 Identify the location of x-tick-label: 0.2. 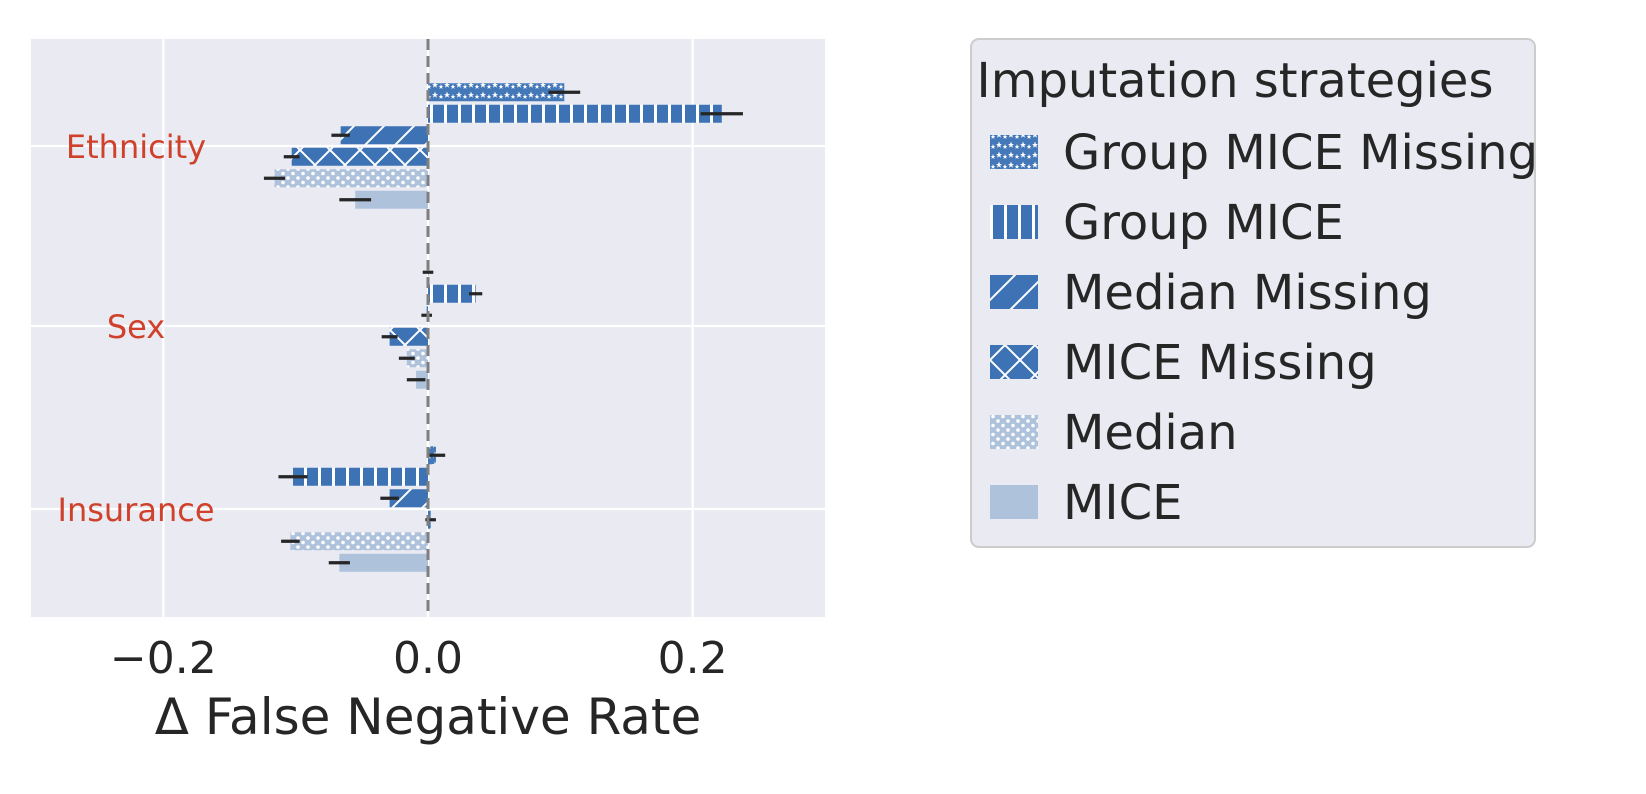
(693, 658).